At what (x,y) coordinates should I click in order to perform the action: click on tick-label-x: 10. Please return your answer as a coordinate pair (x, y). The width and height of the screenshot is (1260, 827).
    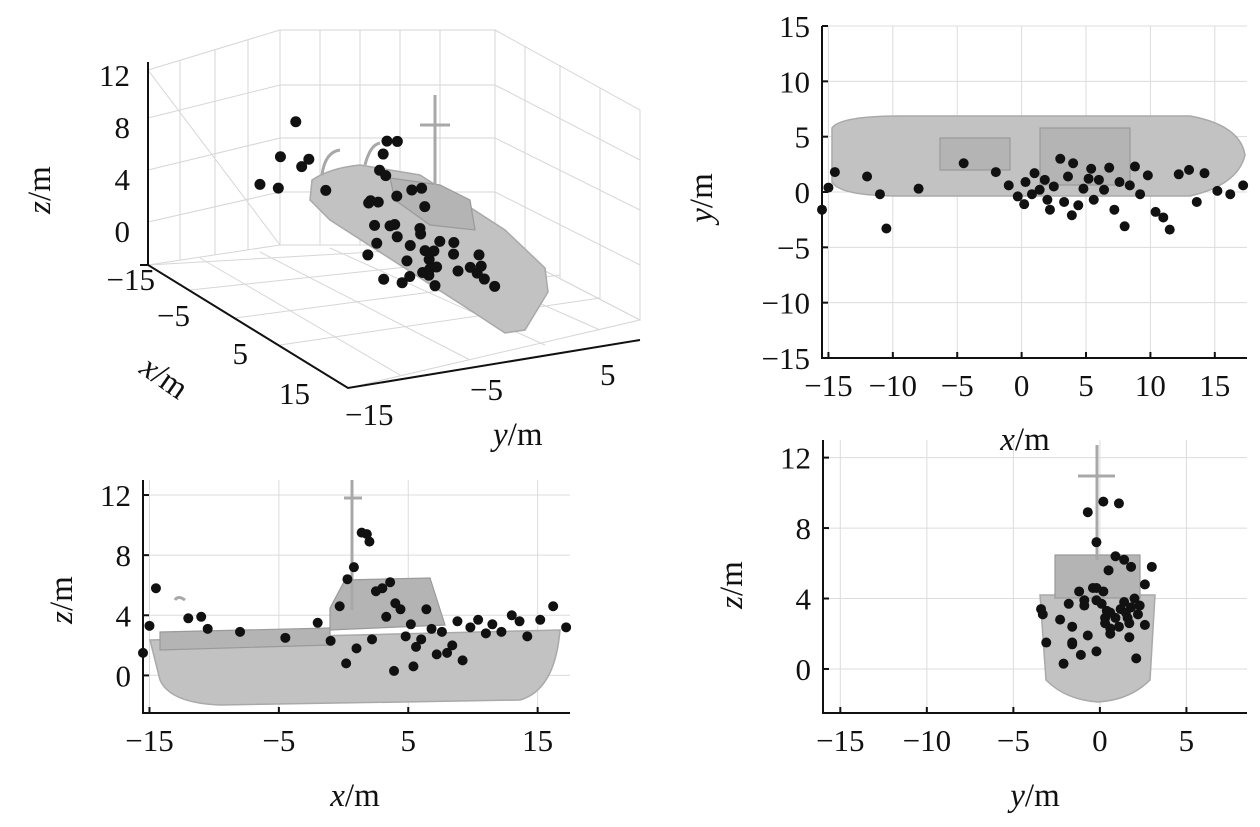
    Looking at the image, I should click on (1150, 385).